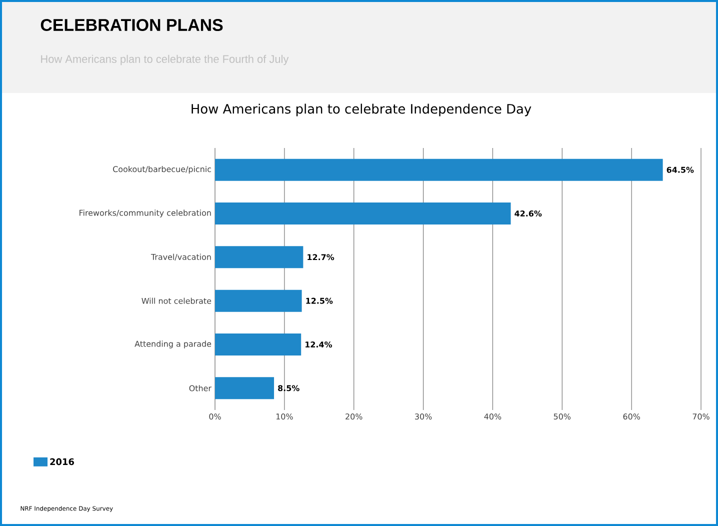 The image size is (718, 526). I want to click on text: CELEBRATION PLANS, so click(131, 24).